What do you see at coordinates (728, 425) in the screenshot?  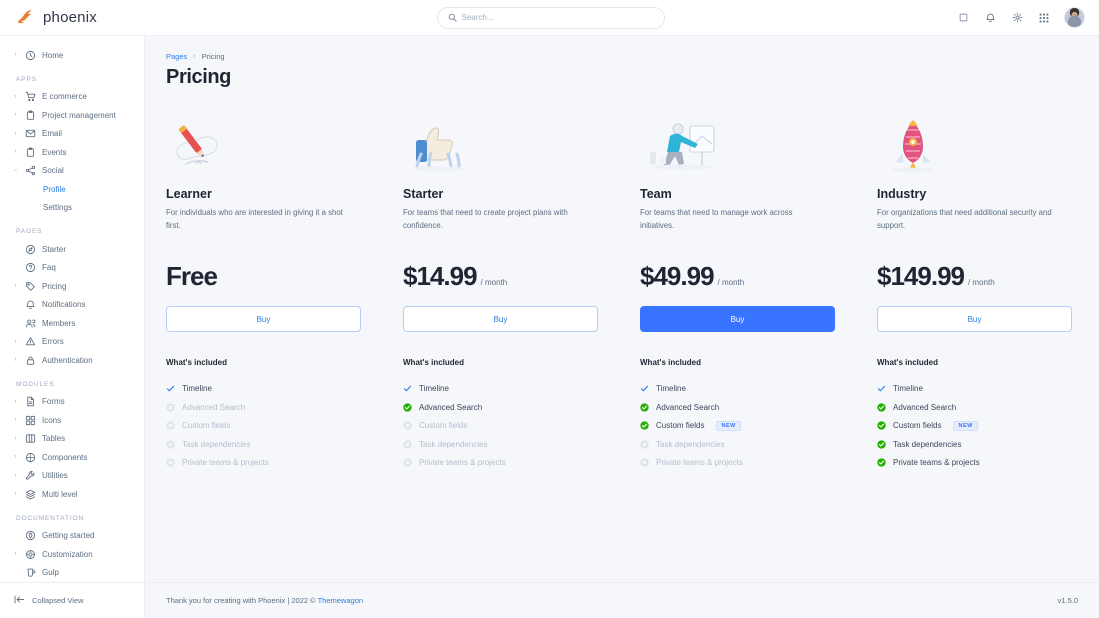 I see `new-badge: NEW` at bounding box center [728, 425].